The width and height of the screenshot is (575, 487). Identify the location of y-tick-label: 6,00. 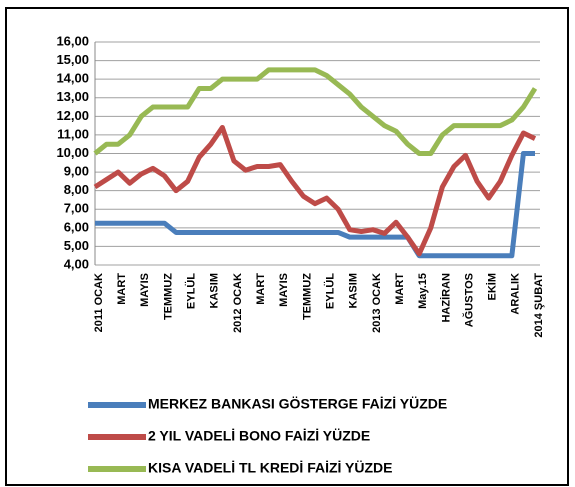
(76, 226).